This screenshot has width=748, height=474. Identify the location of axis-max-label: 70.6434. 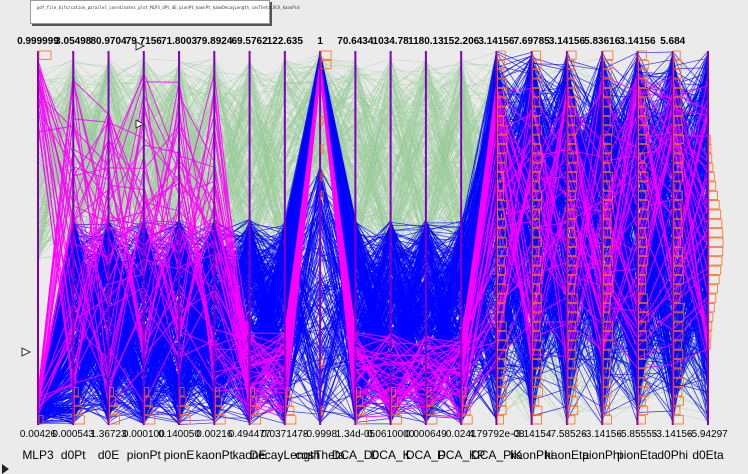
(355, 41).